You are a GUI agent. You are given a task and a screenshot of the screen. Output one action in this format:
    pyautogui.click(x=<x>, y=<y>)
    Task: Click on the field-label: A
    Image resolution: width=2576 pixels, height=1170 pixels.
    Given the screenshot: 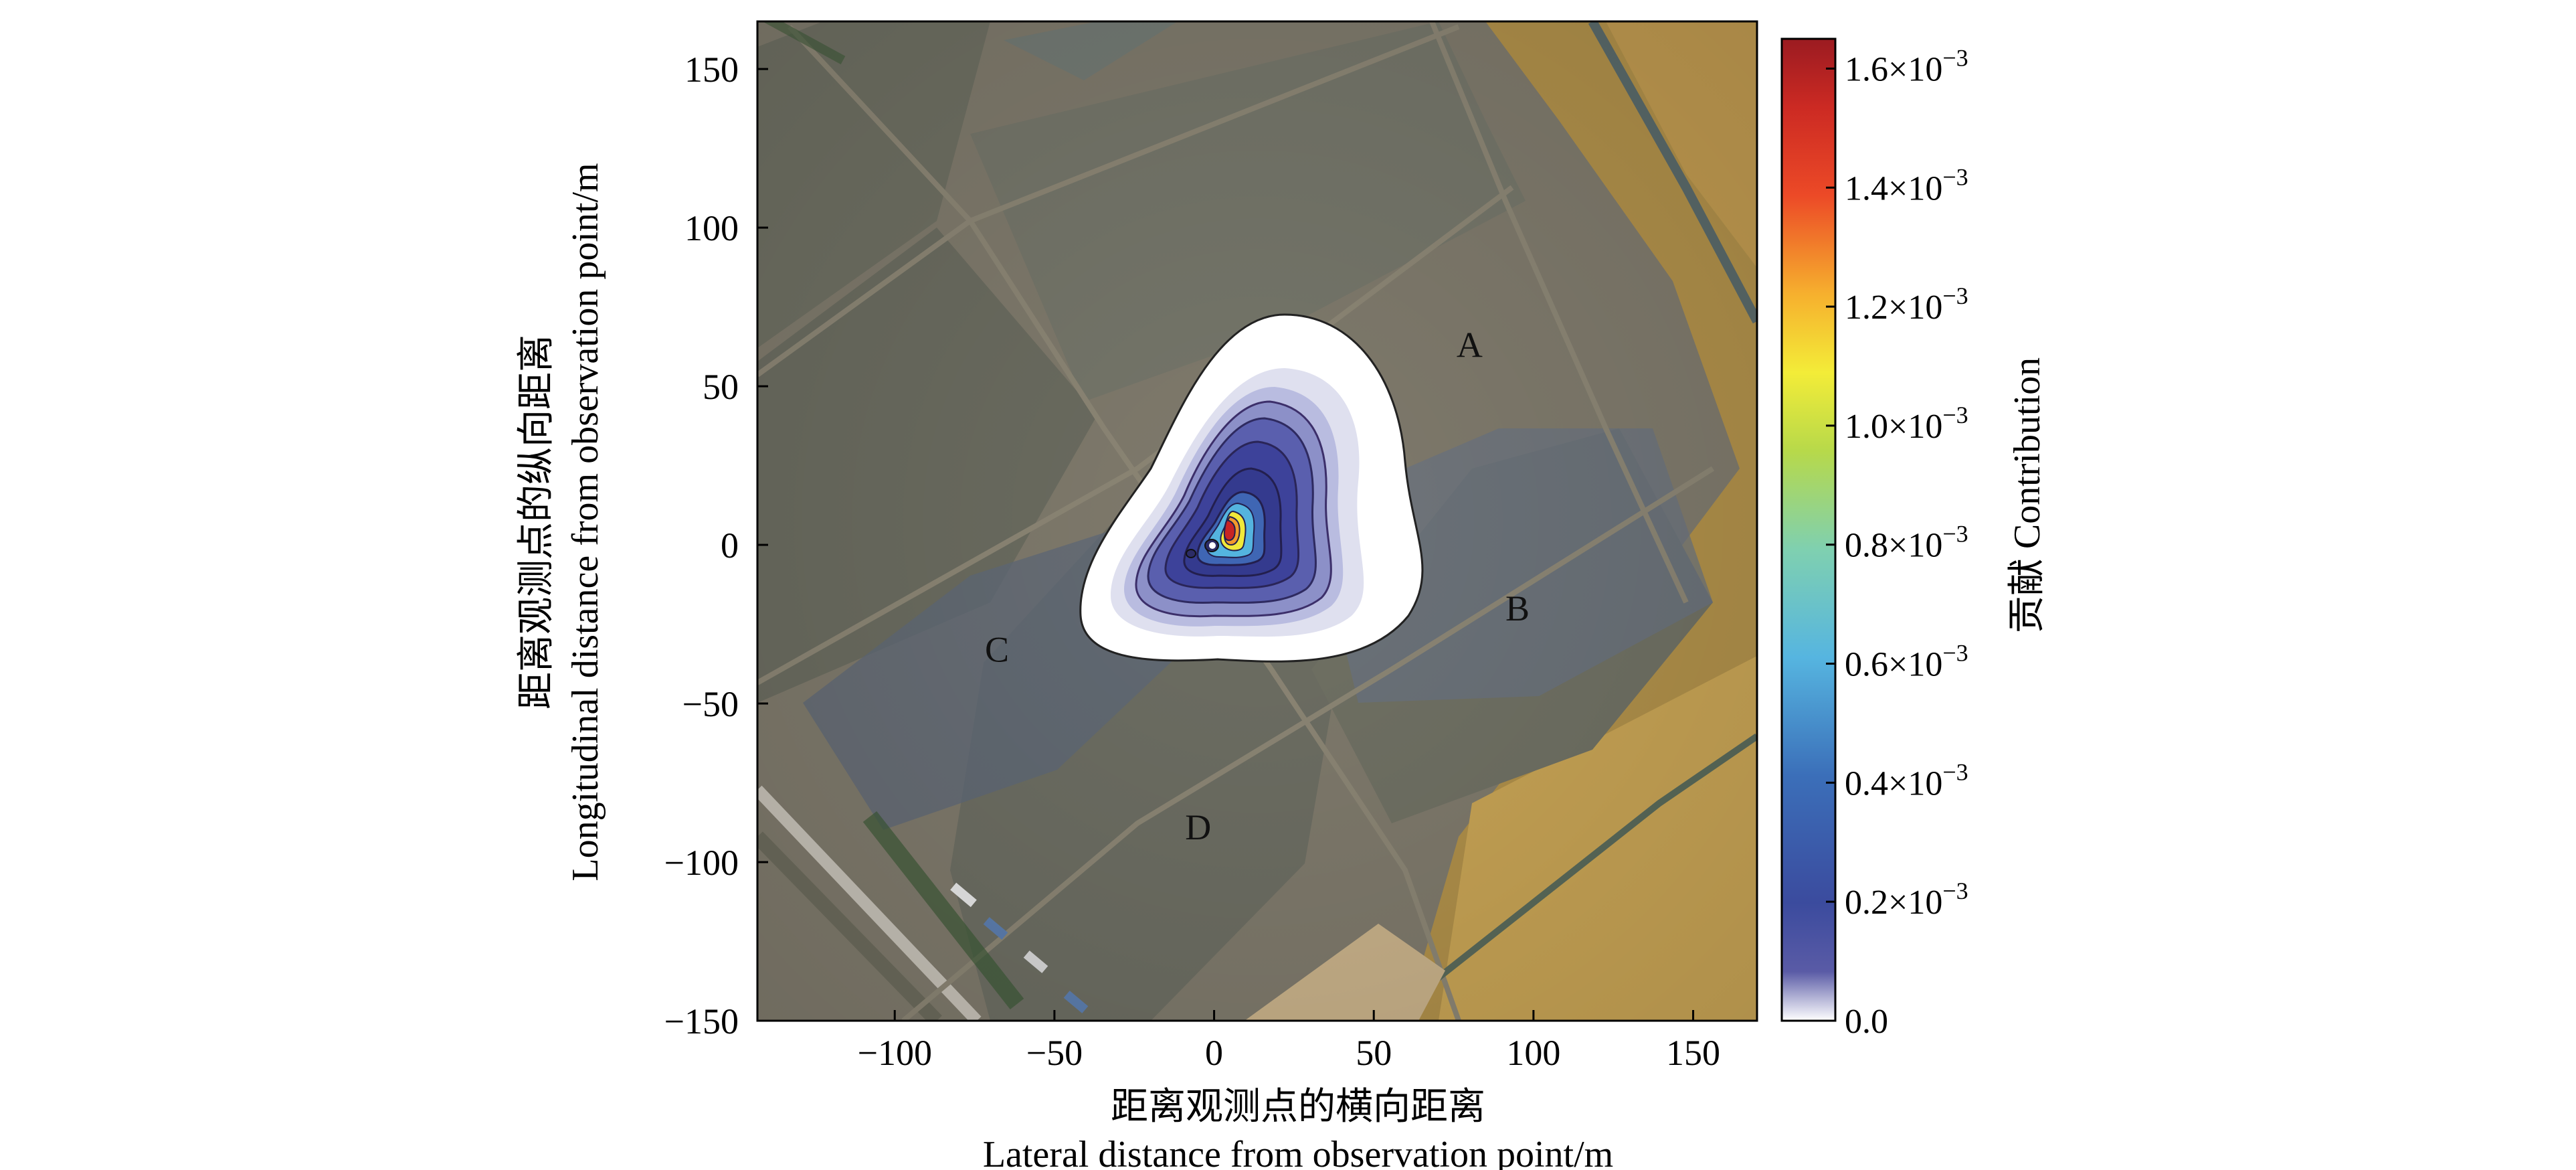 What is the action you would take?
    pyautogui.click(x=1470, y=345)
    